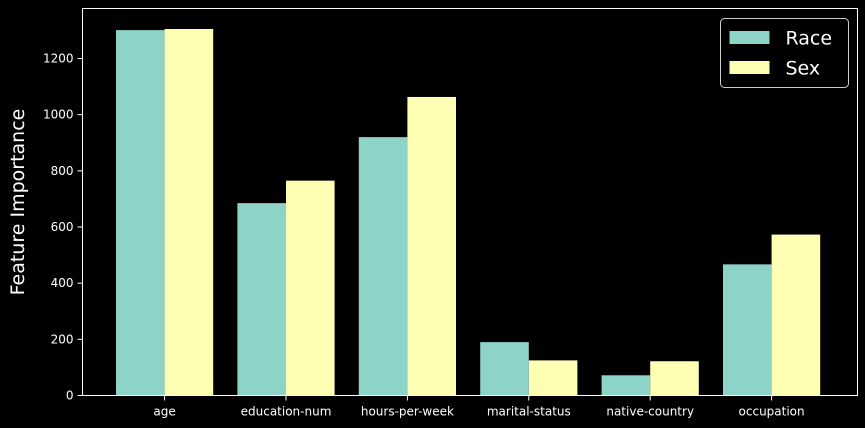 This screenshot has width=865, height=428. I want to click on legend-label-race: Race, so click(809, 39).